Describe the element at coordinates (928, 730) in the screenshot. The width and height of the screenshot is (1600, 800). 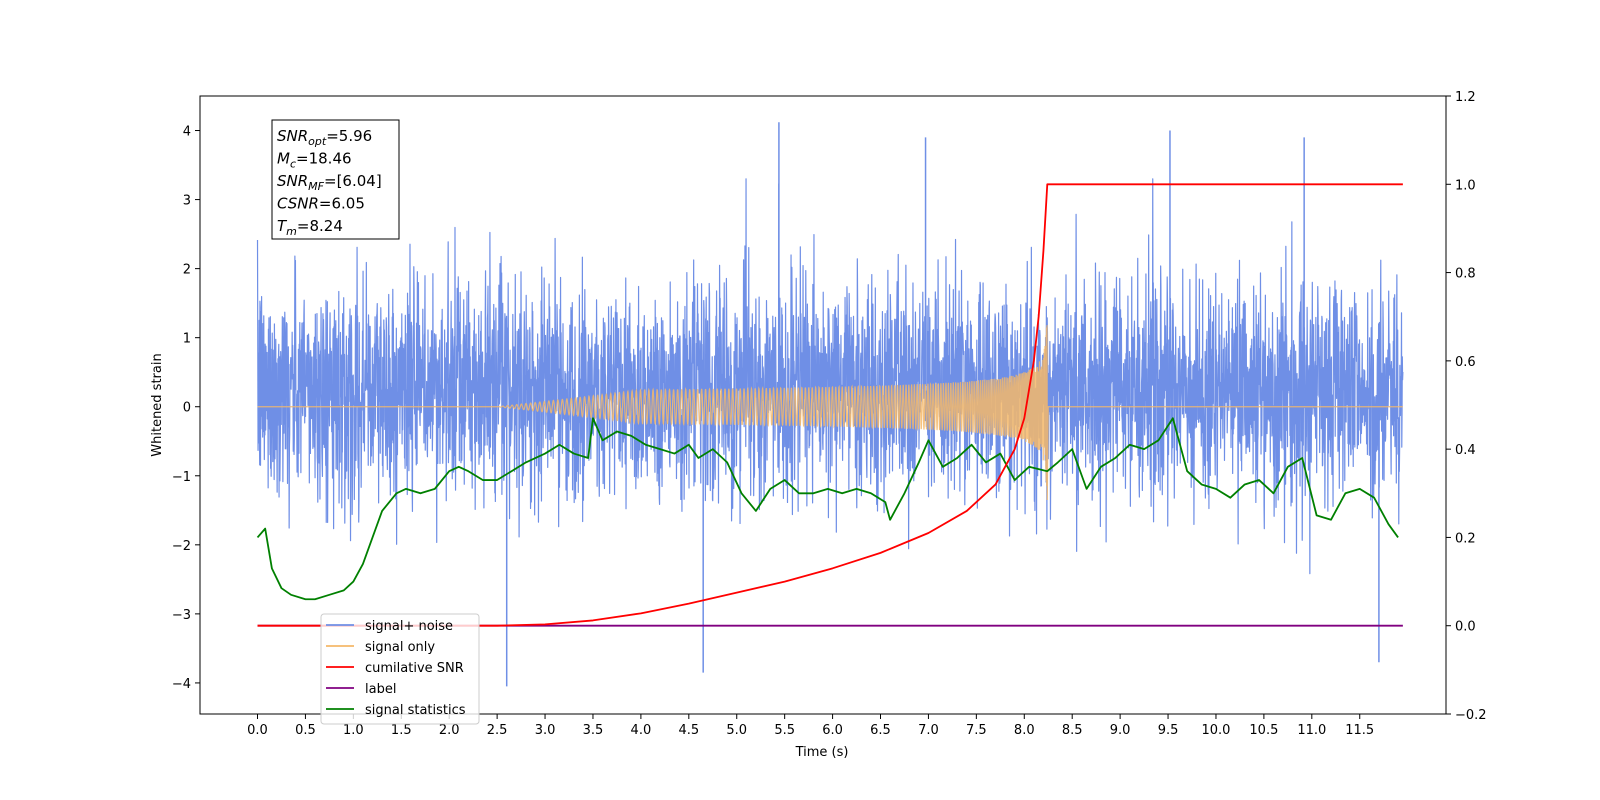
I see `x-tick-label: 7.0` at that location.